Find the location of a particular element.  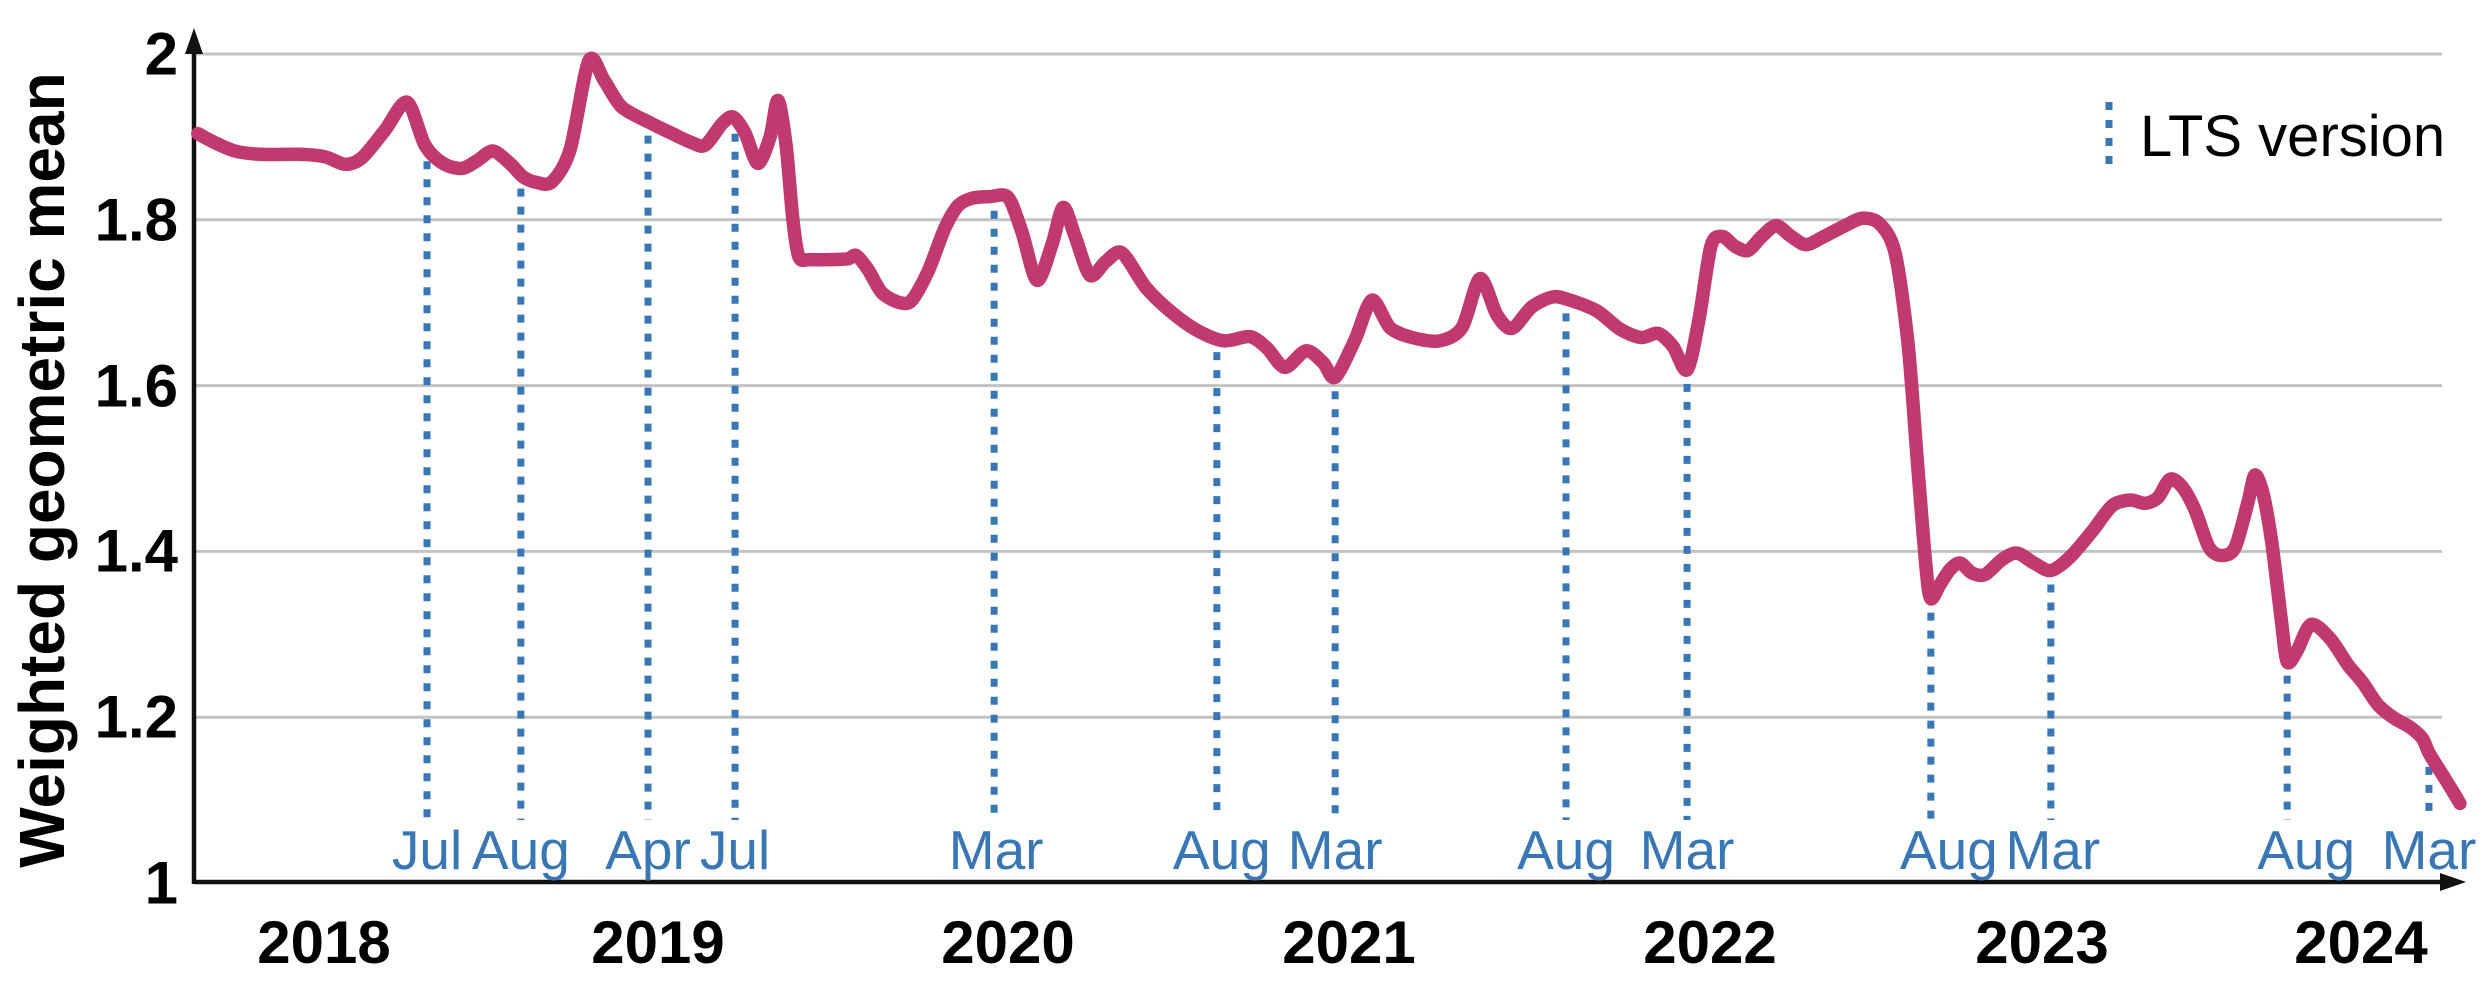

lts-dotted-line-legend-swatch is located at coordinates (2109, 136).